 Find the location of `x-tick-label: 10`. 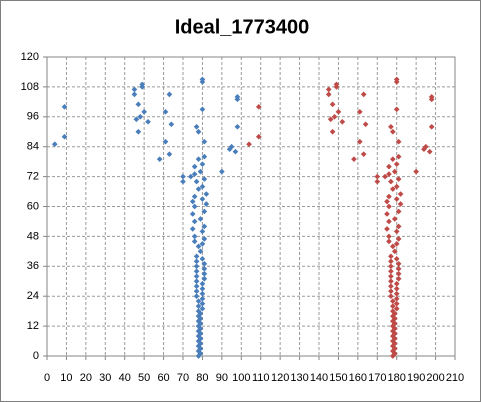

x-tick-label: 10 is located at coordinates (66, 378).